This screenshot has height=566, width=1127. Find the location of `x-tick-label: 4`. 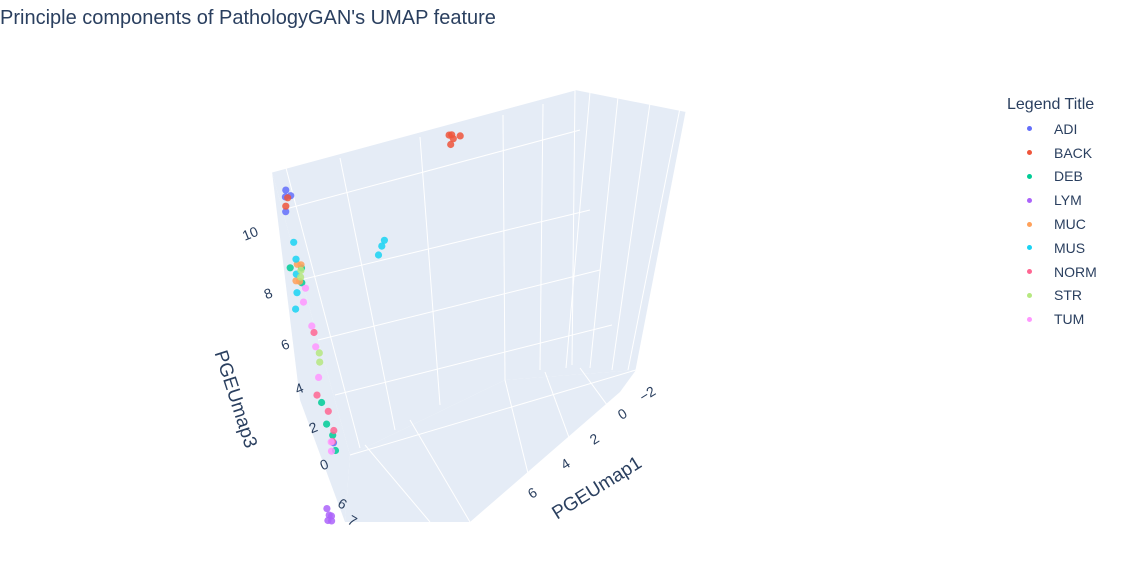

x-tick-label: 4 is located at coordinates (565, 464).